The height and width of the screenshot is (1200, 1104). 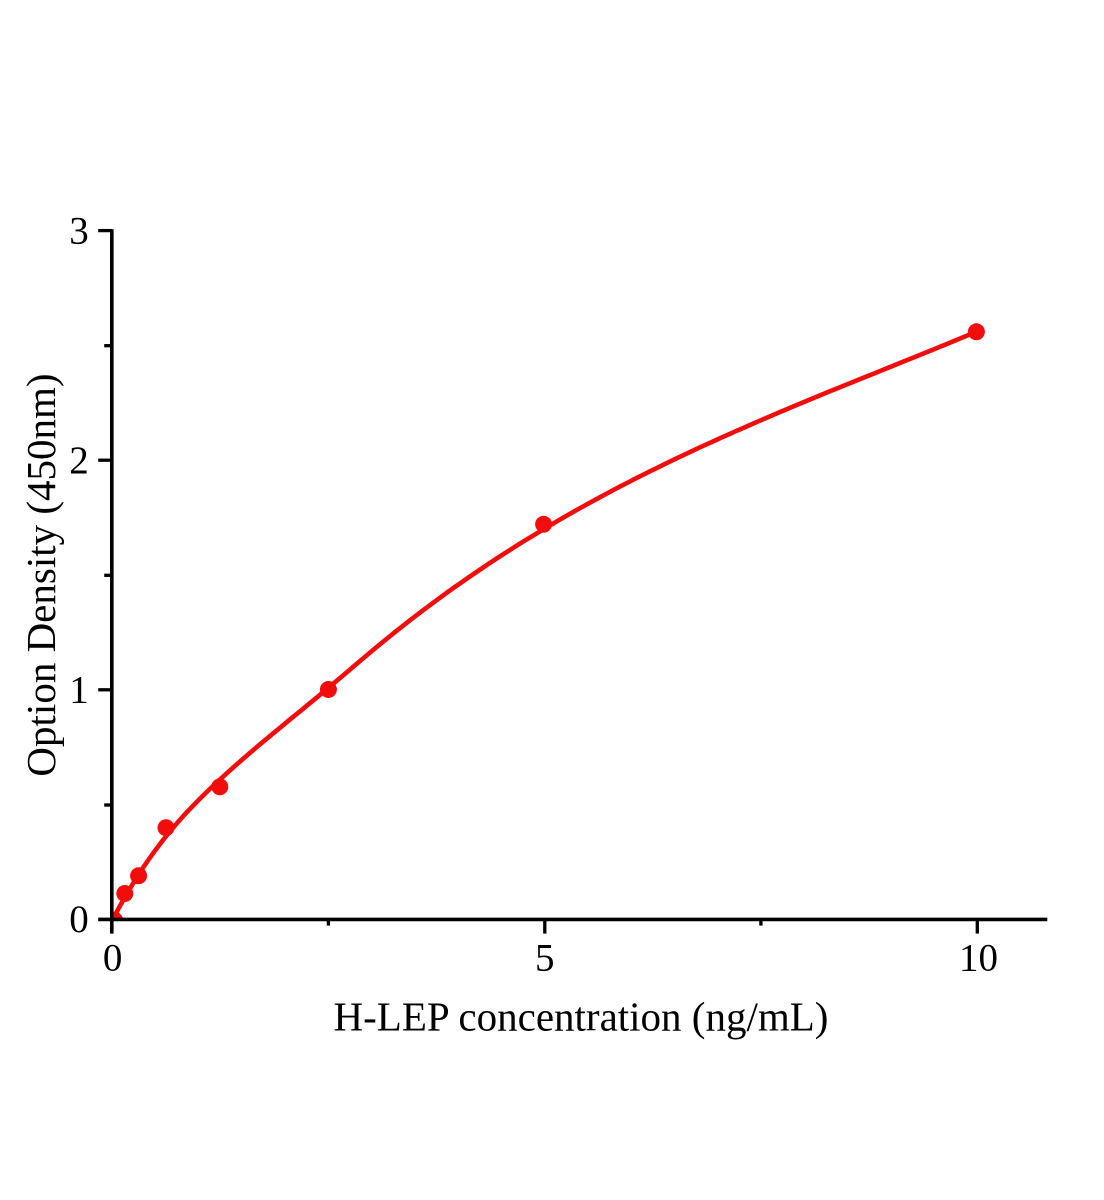 What do you see at coordinates (978, 958) in the screenshot?
I see `svg-text: 10` at bounding box center [978, 958].